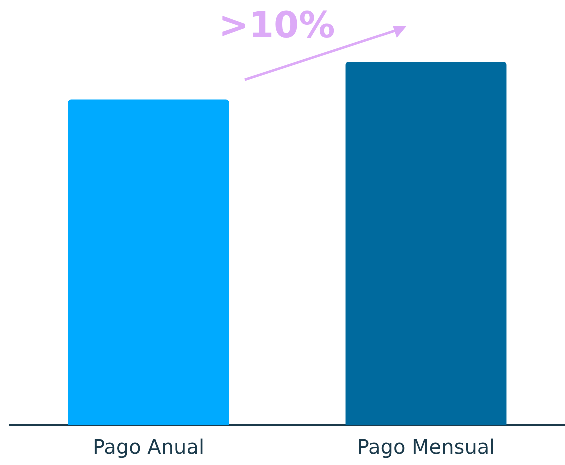  Describe the element at coordinates (426, 447) in the screenshot. I see `x-tick-label: Pago Mensual` at that location.